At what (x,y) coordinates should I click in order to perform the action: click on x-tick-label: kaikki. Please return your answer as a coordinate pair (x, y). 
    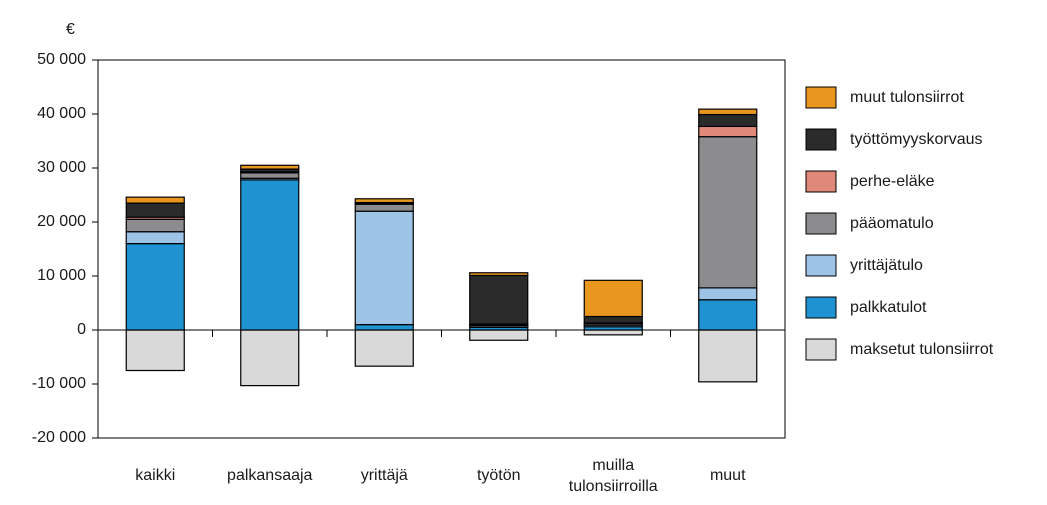
    Looking at the image, I should click on (155, 475).